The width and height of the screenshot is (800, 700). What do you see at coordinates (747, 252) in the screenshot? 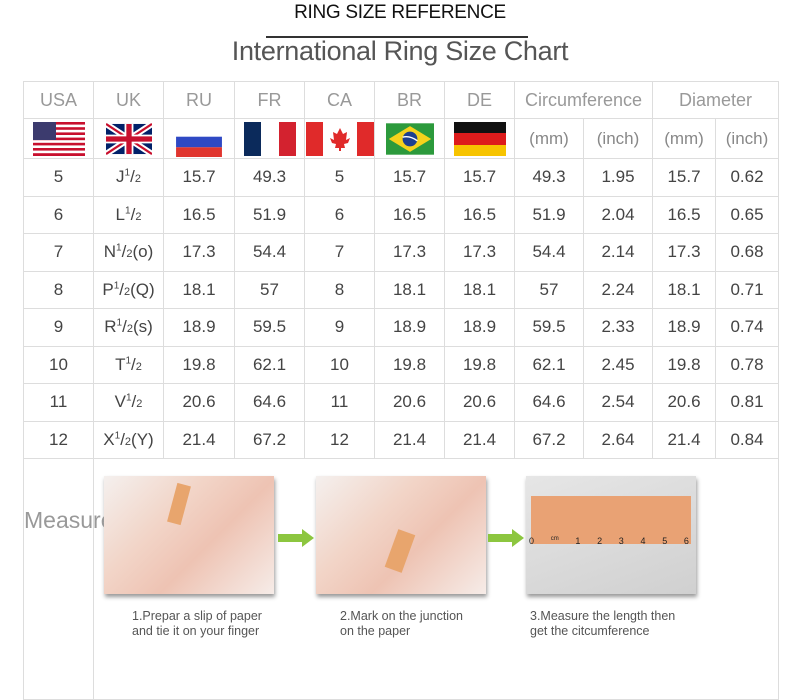
I see `cell-din: 0.68` at bounding box center [747, 252].